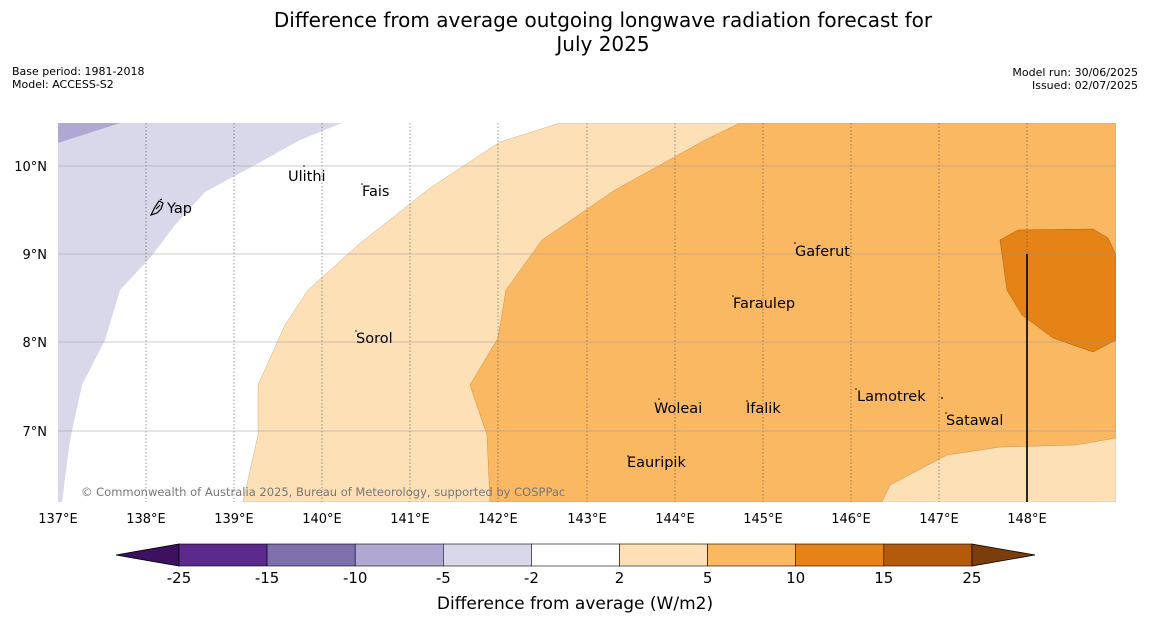 The width and height of the screenshot is (1150, 644). I want to click on model-run-text: Model run: 30/06/2025, so click(1075, 72).